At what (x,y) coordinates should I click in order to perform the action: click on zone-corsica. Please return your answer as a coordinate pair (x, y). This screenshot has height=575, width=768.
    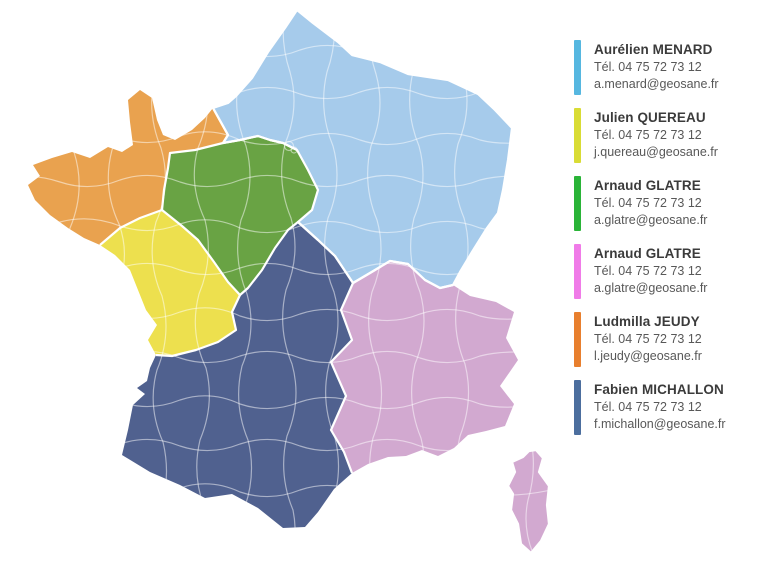
    Looking at the image, I should click on (528, 501).